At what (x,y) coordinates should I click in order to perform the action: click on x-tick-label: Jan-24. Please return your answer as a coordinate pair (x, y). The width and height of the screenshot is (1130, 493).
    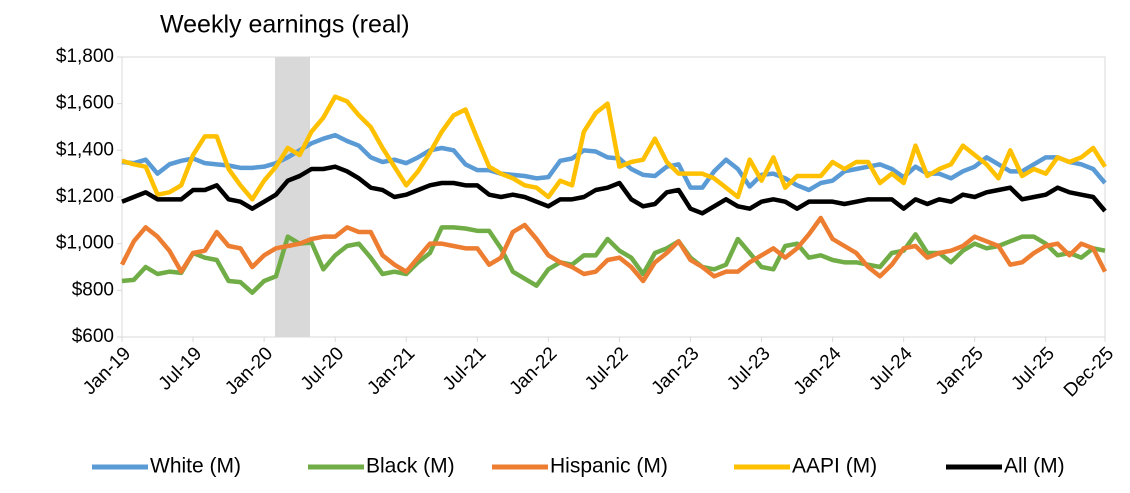
    Looking at the image, I should click on (818, 371).